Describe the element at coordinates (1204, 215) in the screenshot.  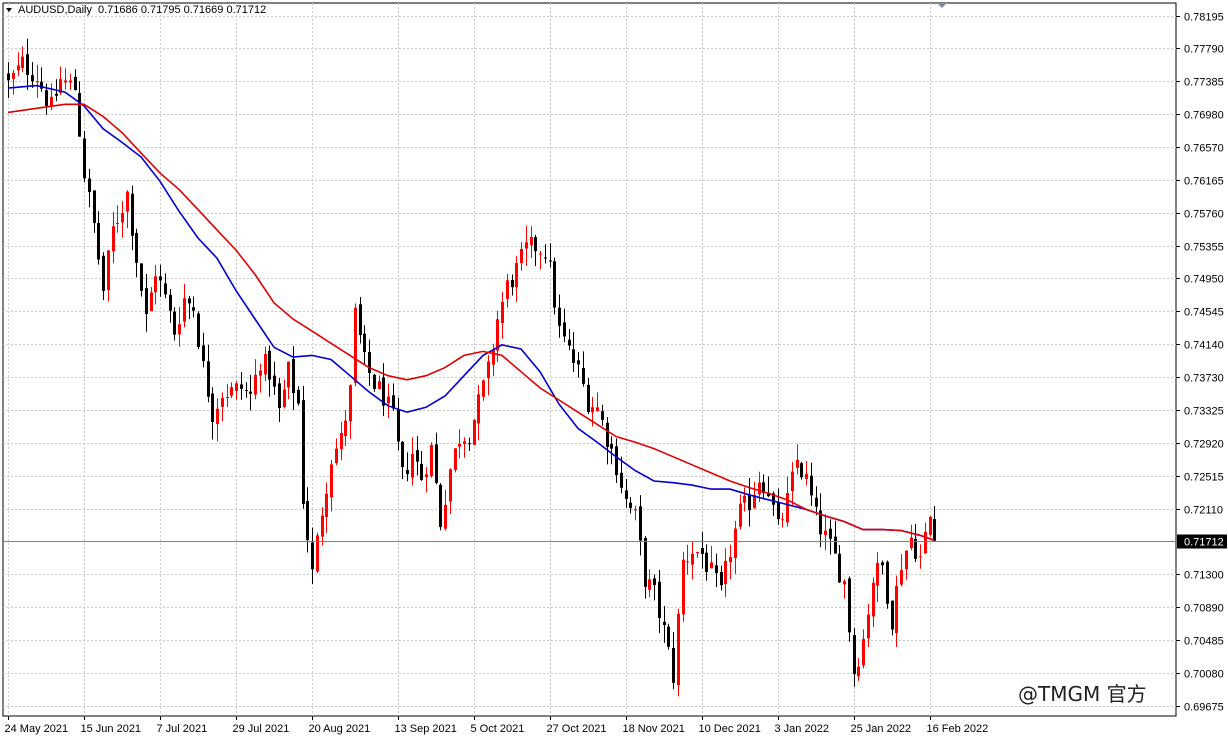
I see `y-tick-label: 0.75760` at that location.